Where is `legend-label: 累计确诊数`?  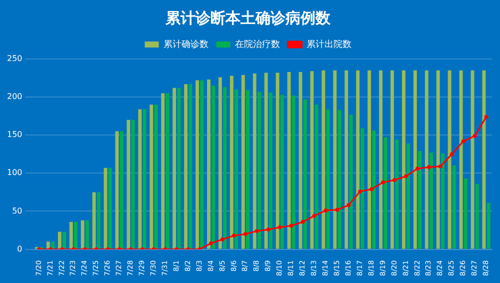
legend-label: 累计确诊数 is located at coordinates (185, 44).